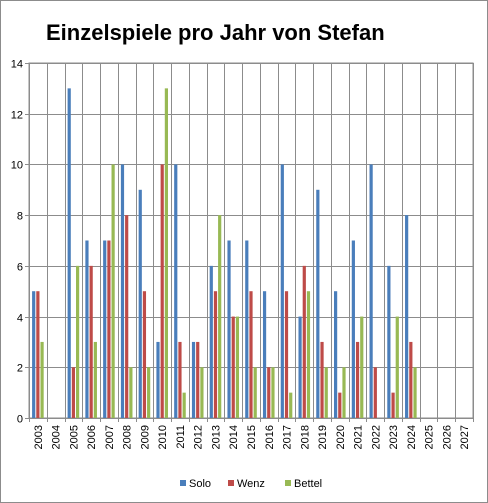 The width and height of the screenshot is (488, 503). Describe the element at coordinates (198, 379) in the screenshot. I see `bar-wenz-2012` at that location.